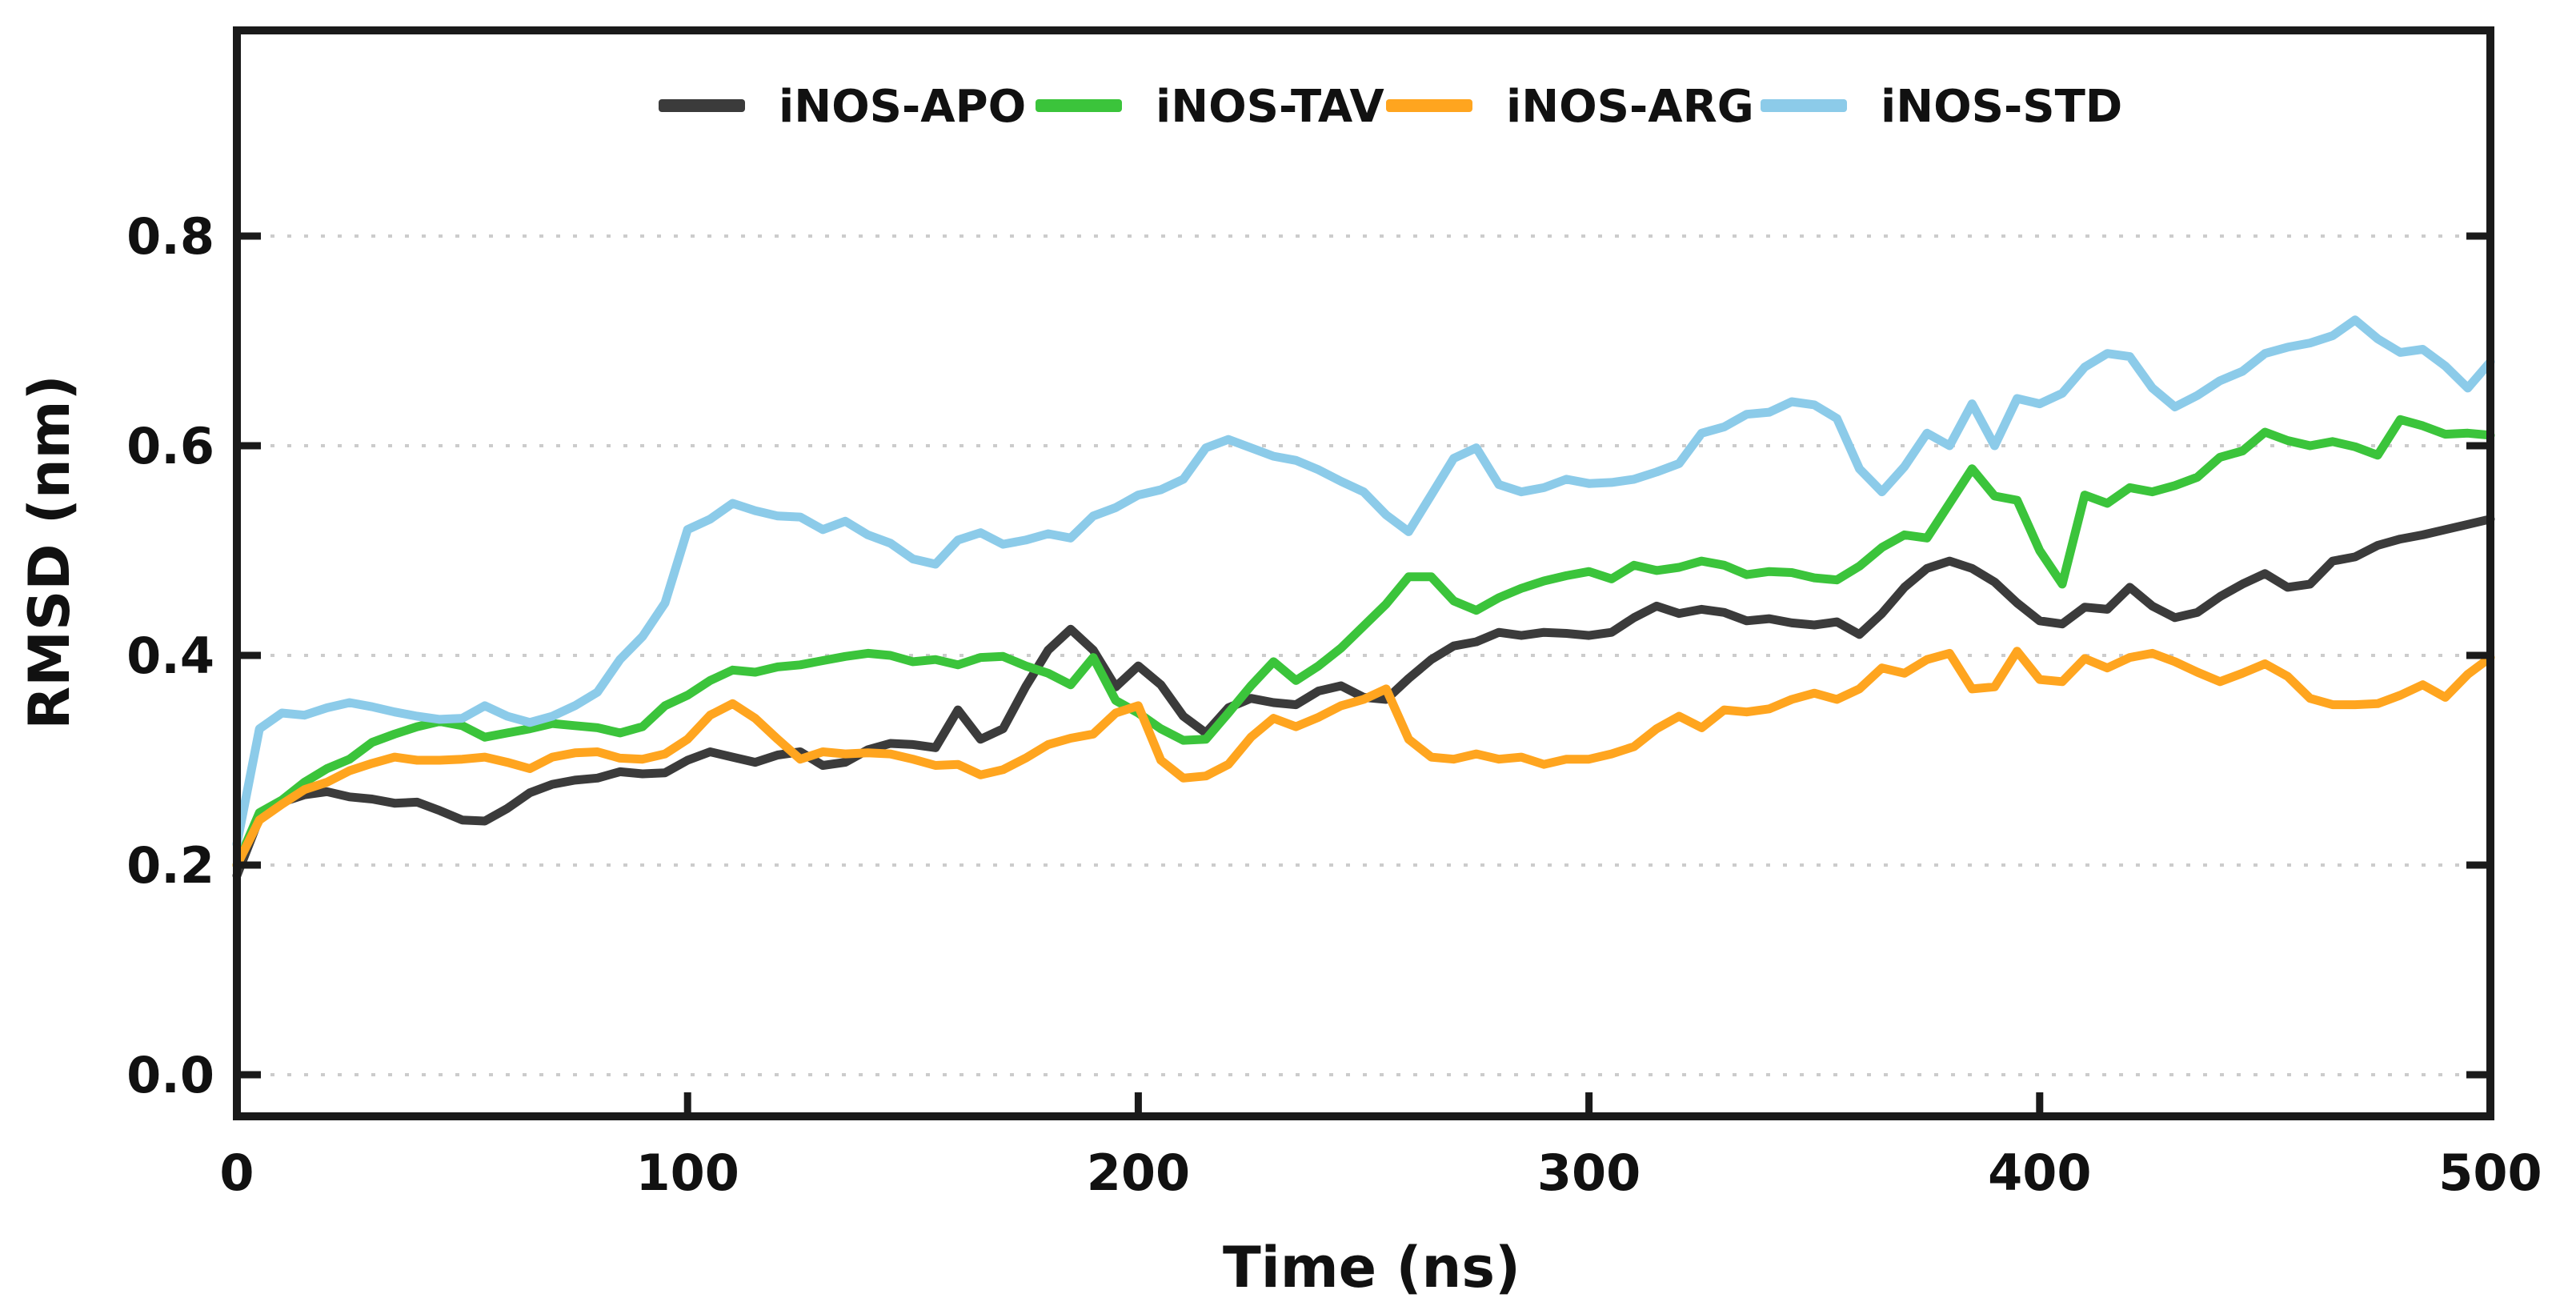 The width and height of the screenshot is (2576, 1310). Describe the element at coordinates (170, 1075) in the screenshot. I see `y-tick-label-0.0: 0.0` at that location.